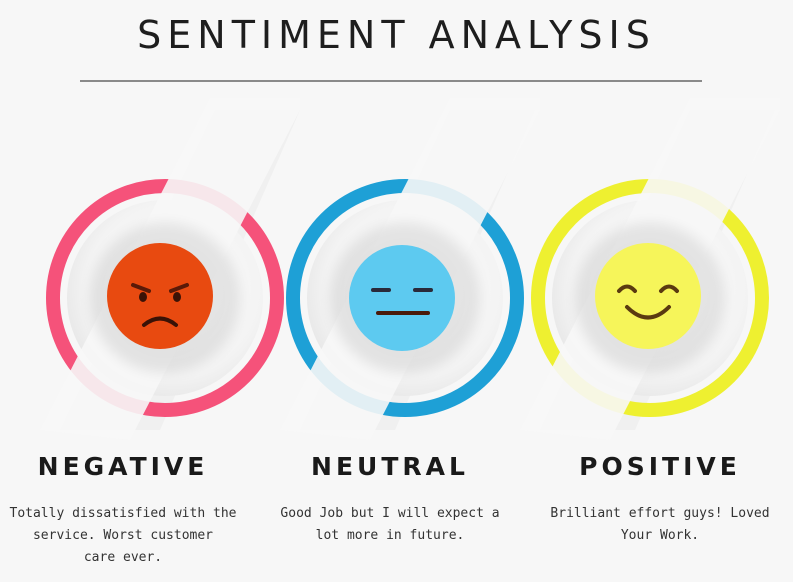 This screenshot has height=582, width=793. I want to click on positive-description: Brilliant effort guys! Loved Your Work., so click(660, 524).